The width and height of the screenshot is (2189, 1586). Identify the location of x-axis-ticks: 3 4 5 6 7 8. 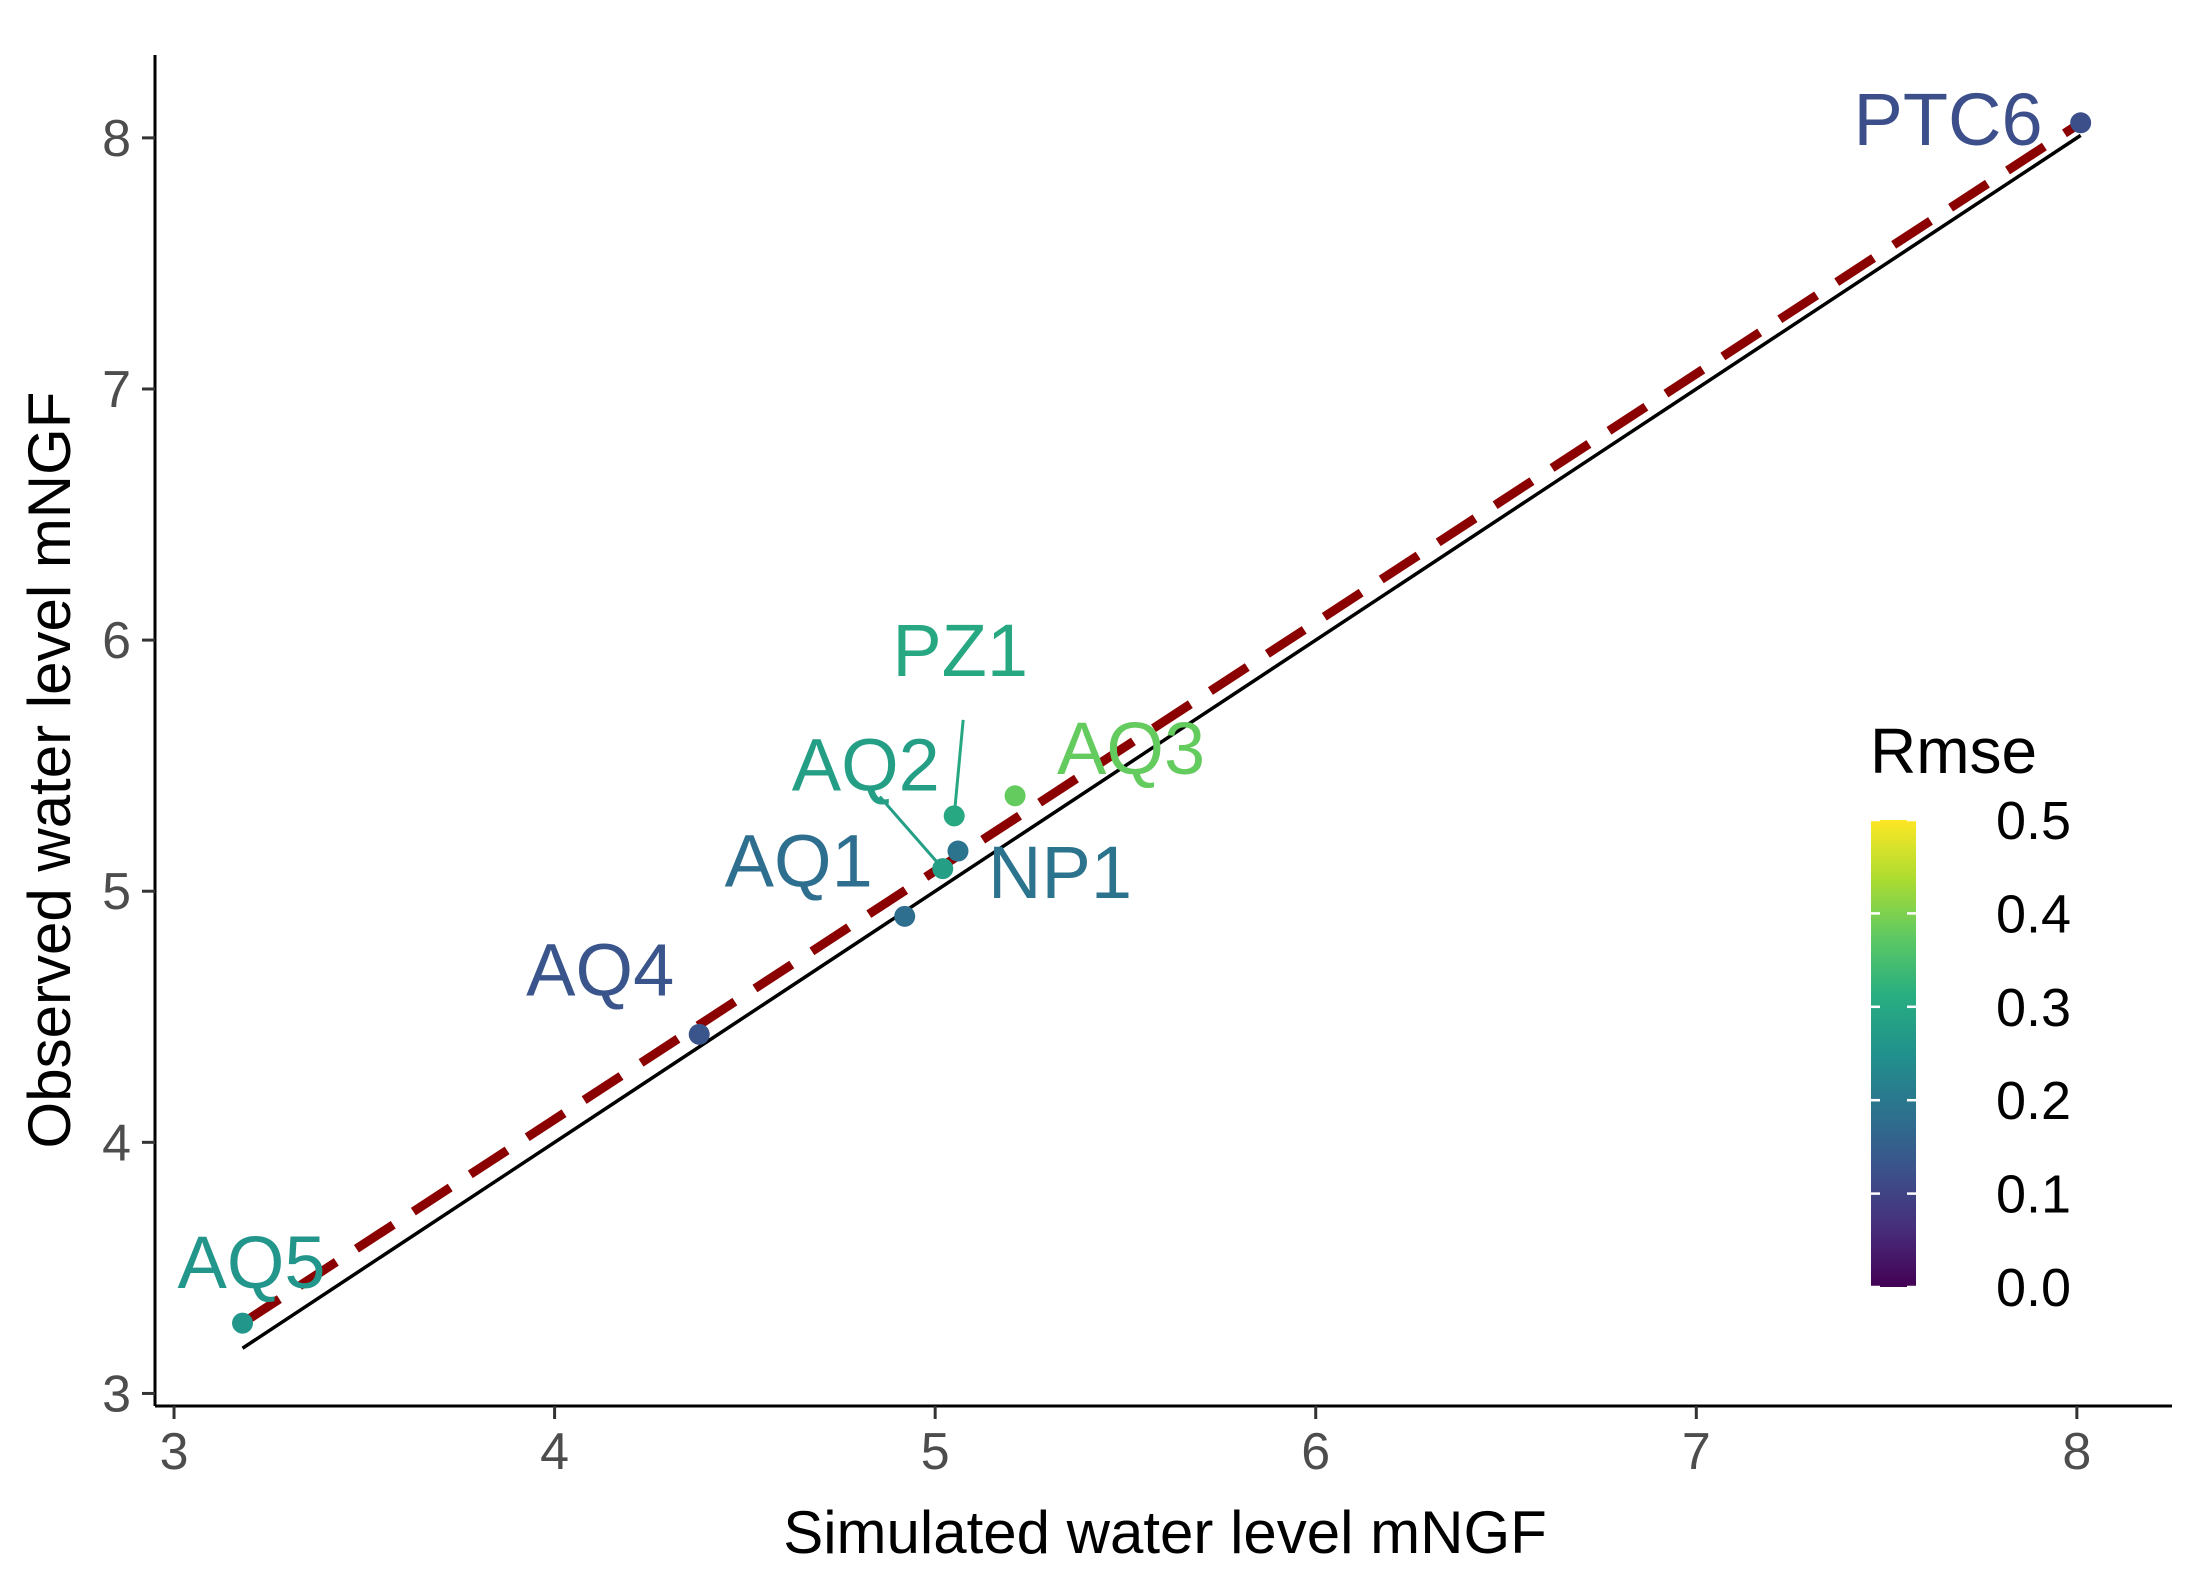
(1125, 1443).